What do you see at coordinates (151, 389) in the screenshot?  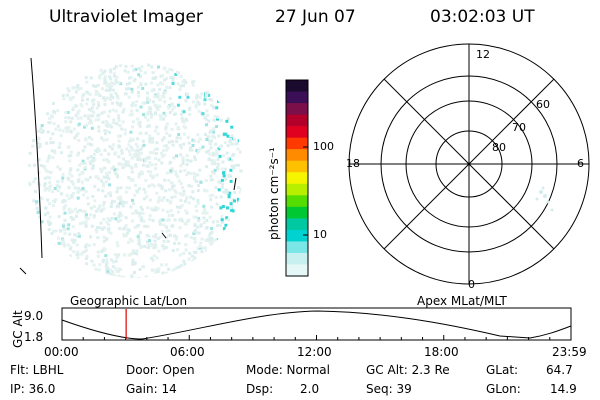 I see `gain-status: Gain: 14` at bounding box center [151, 389].